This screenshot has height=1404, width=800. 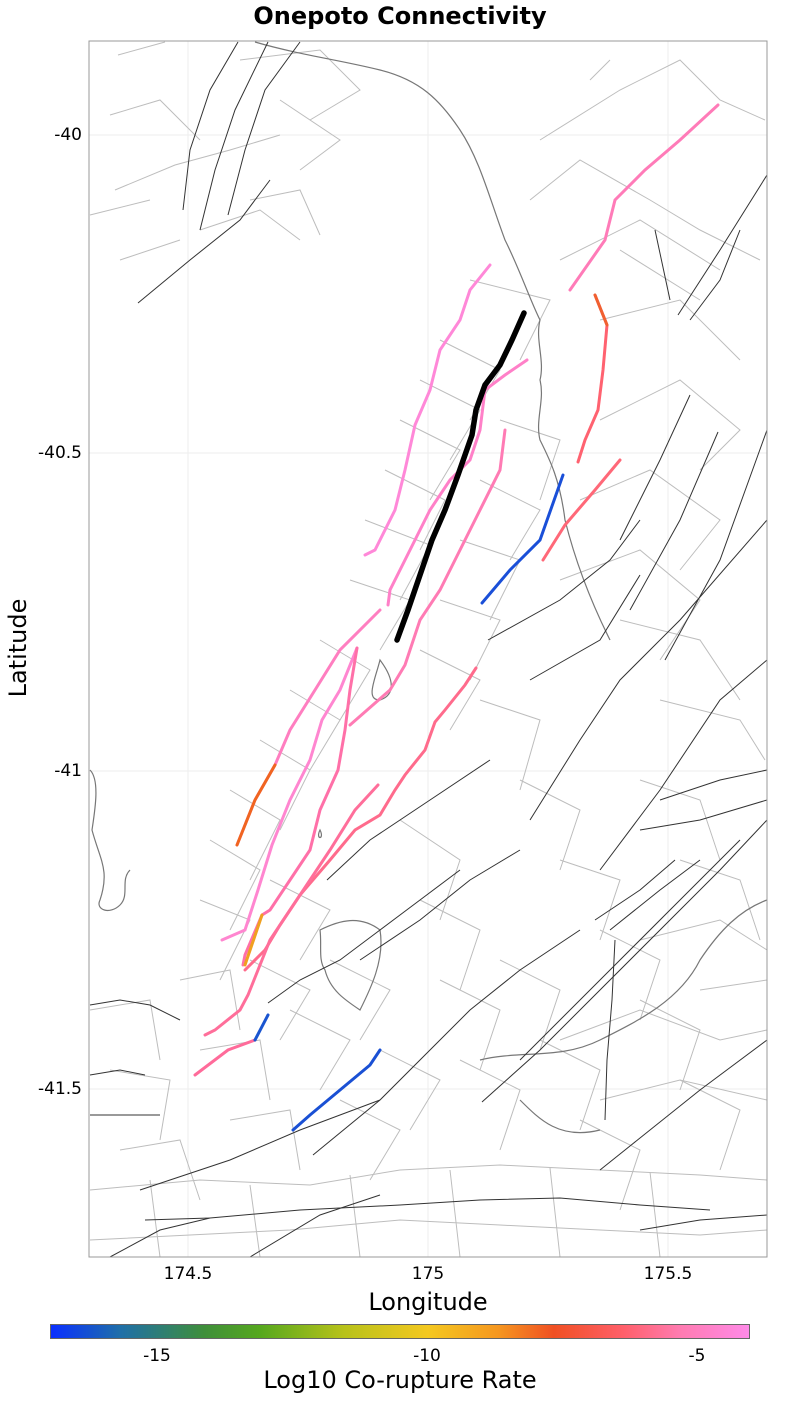 I want to click on co-rupture-fault-west-c-tip, so click(x=256, y=805).